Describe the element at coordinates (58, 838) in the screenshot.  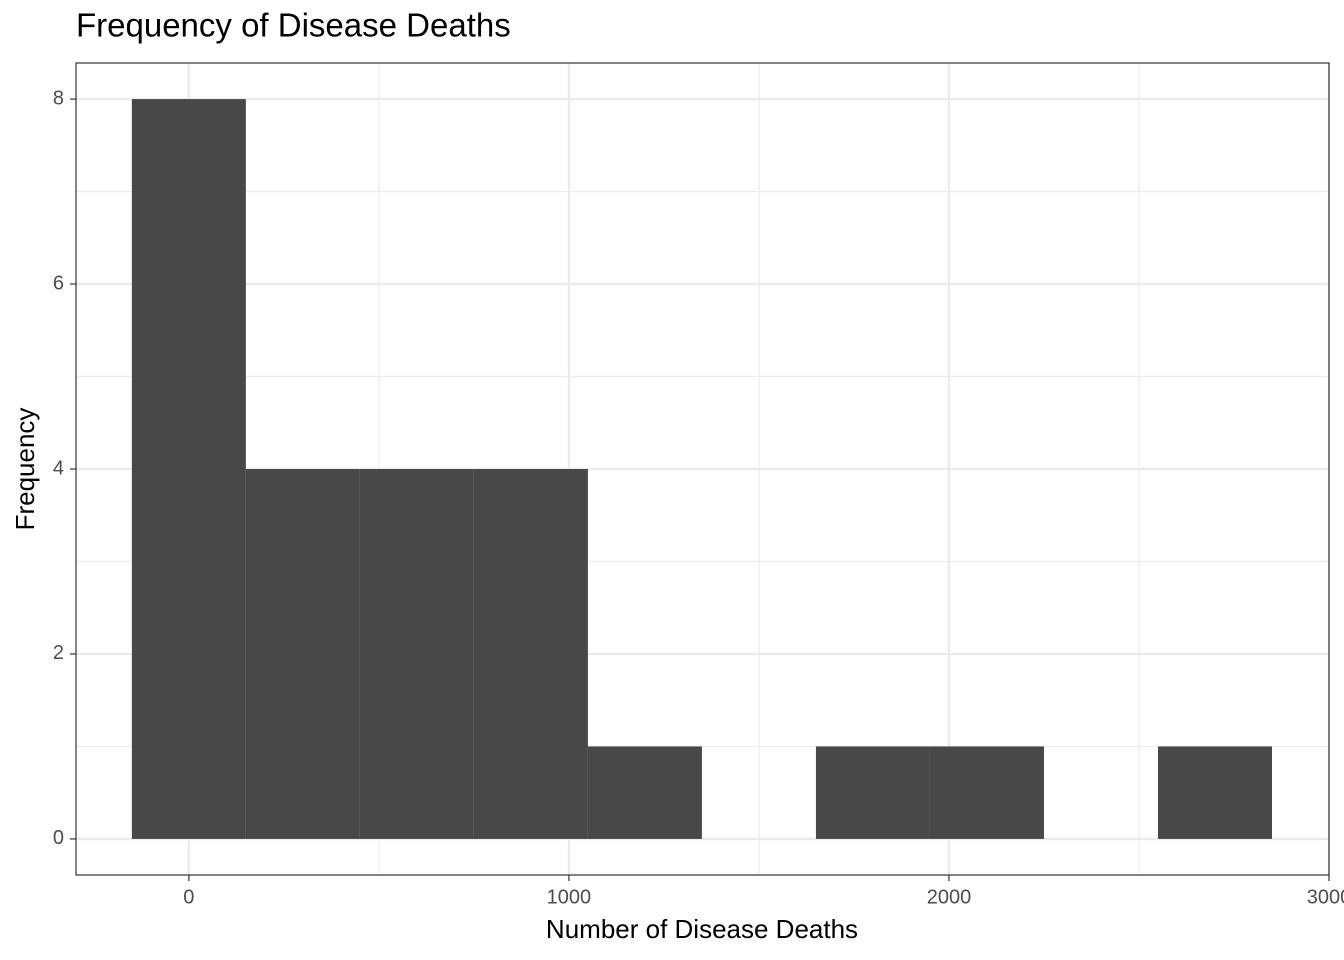
I see `y-tick-label: 0` at that location.